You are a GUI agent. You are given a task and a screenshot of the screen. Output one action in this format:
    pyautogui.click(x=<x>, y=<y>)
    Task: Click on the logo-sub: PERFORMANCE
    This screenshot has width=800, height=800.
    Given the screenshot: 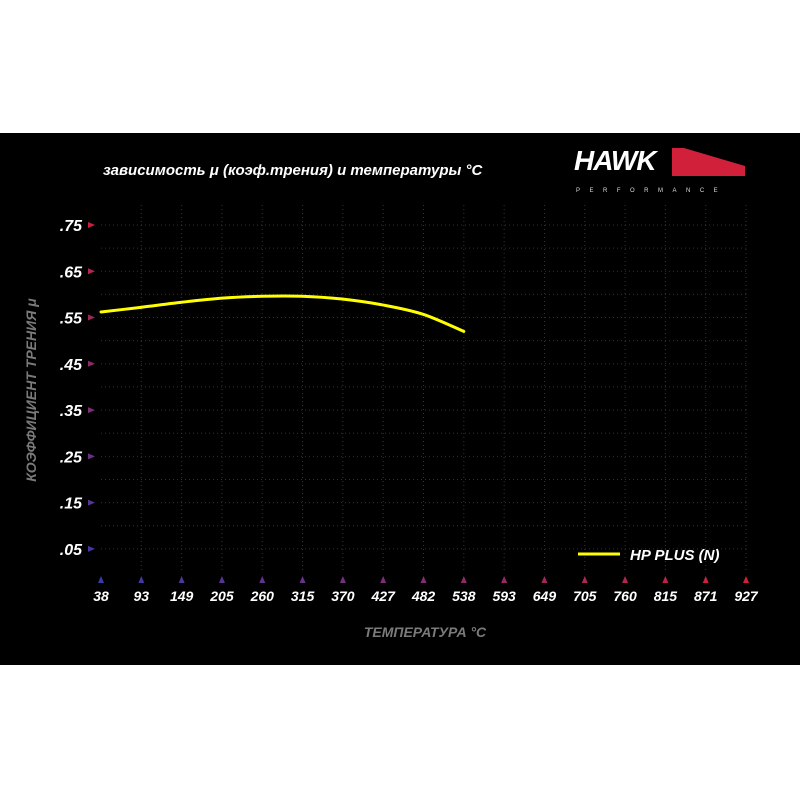 What is the action you would take?
    pyautogui.click(x=651, y=191)
    